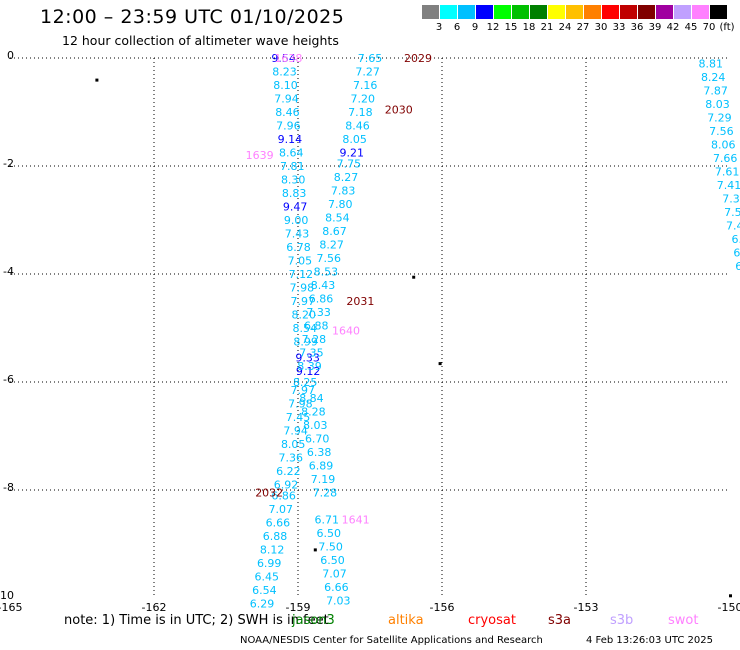 This screenshot has height=650, width=740. I want to click on x-tick-label: -153, so click(586, 607).